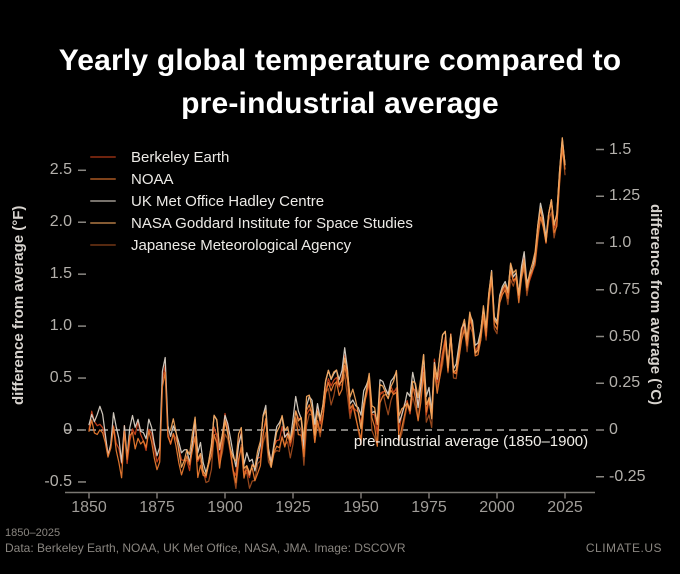  Describe the element at coordinates (18, 305) in the screenshot. I see `y-axis-left-title: difference from average (°F)` at that location.